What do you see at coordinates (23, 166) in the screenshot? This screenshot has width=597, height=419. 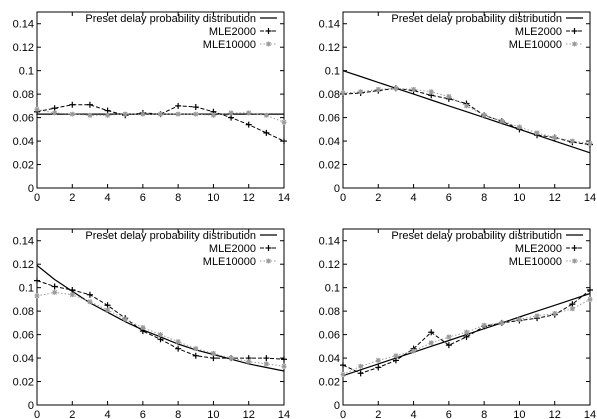 I see `y-tick-label: 0.02` at bounding box center [23, 166].